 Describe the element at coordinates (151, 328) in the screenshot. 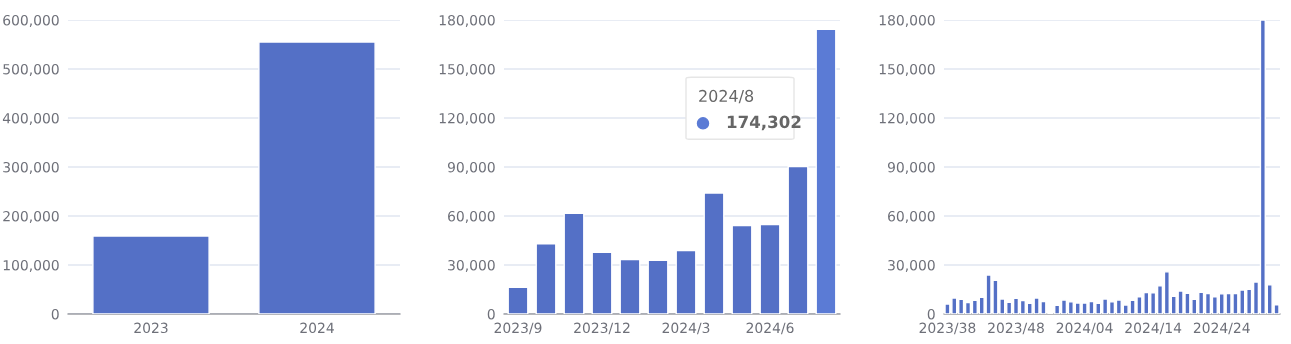

I see `x-tick-label: 2023` at that location.